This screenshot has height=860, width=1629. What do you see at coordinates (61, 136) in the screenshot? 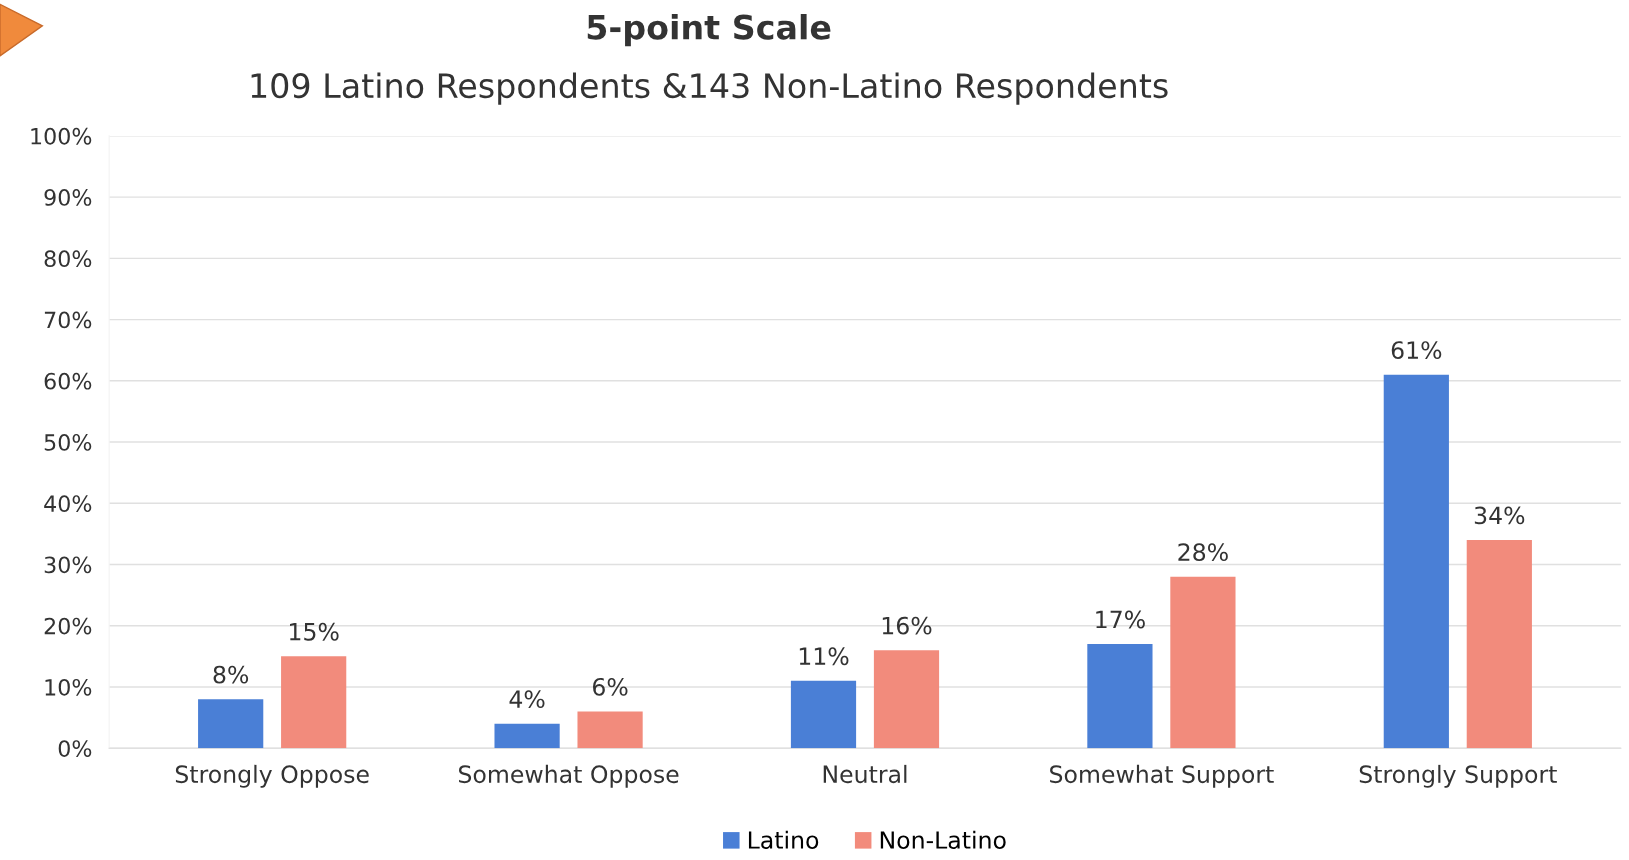
I see `y-tick-label: 100%` at bounding box center [61, 136].